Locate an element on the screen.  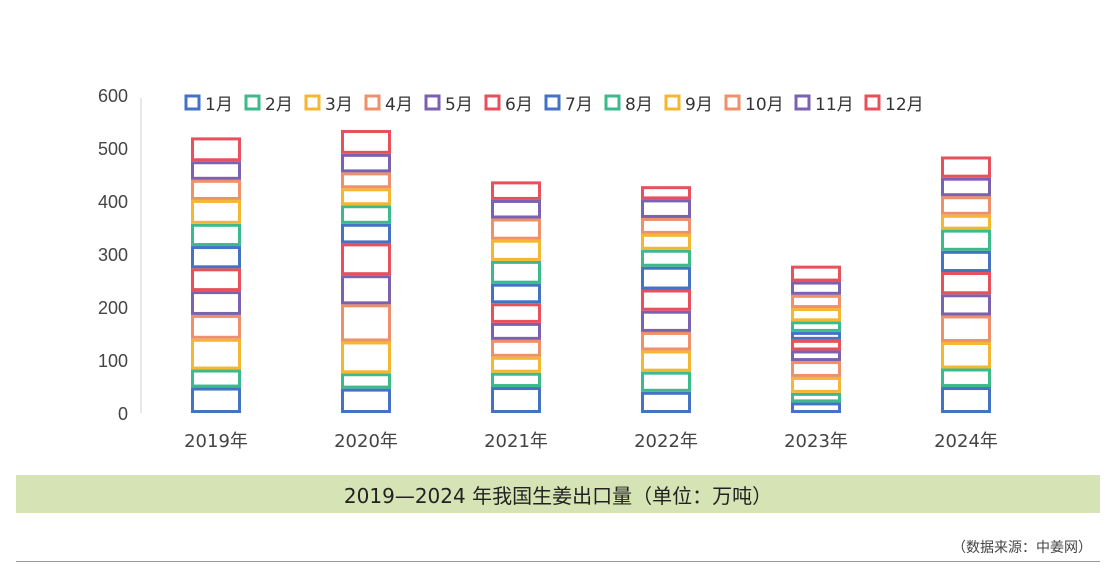
legend-label: 8月 is located at coordinates (639, 105).